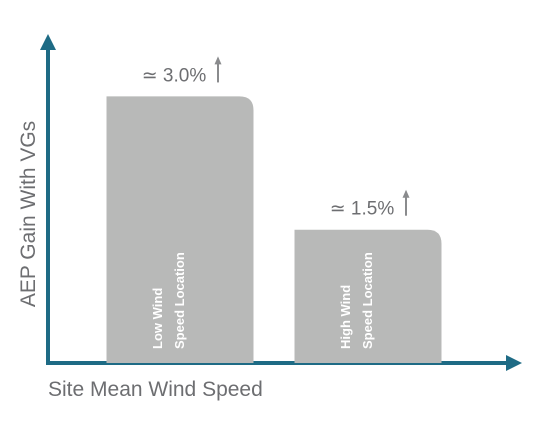  I want to click on bar-category-label-1: Low Wind Speed Location, so click(168, 300).